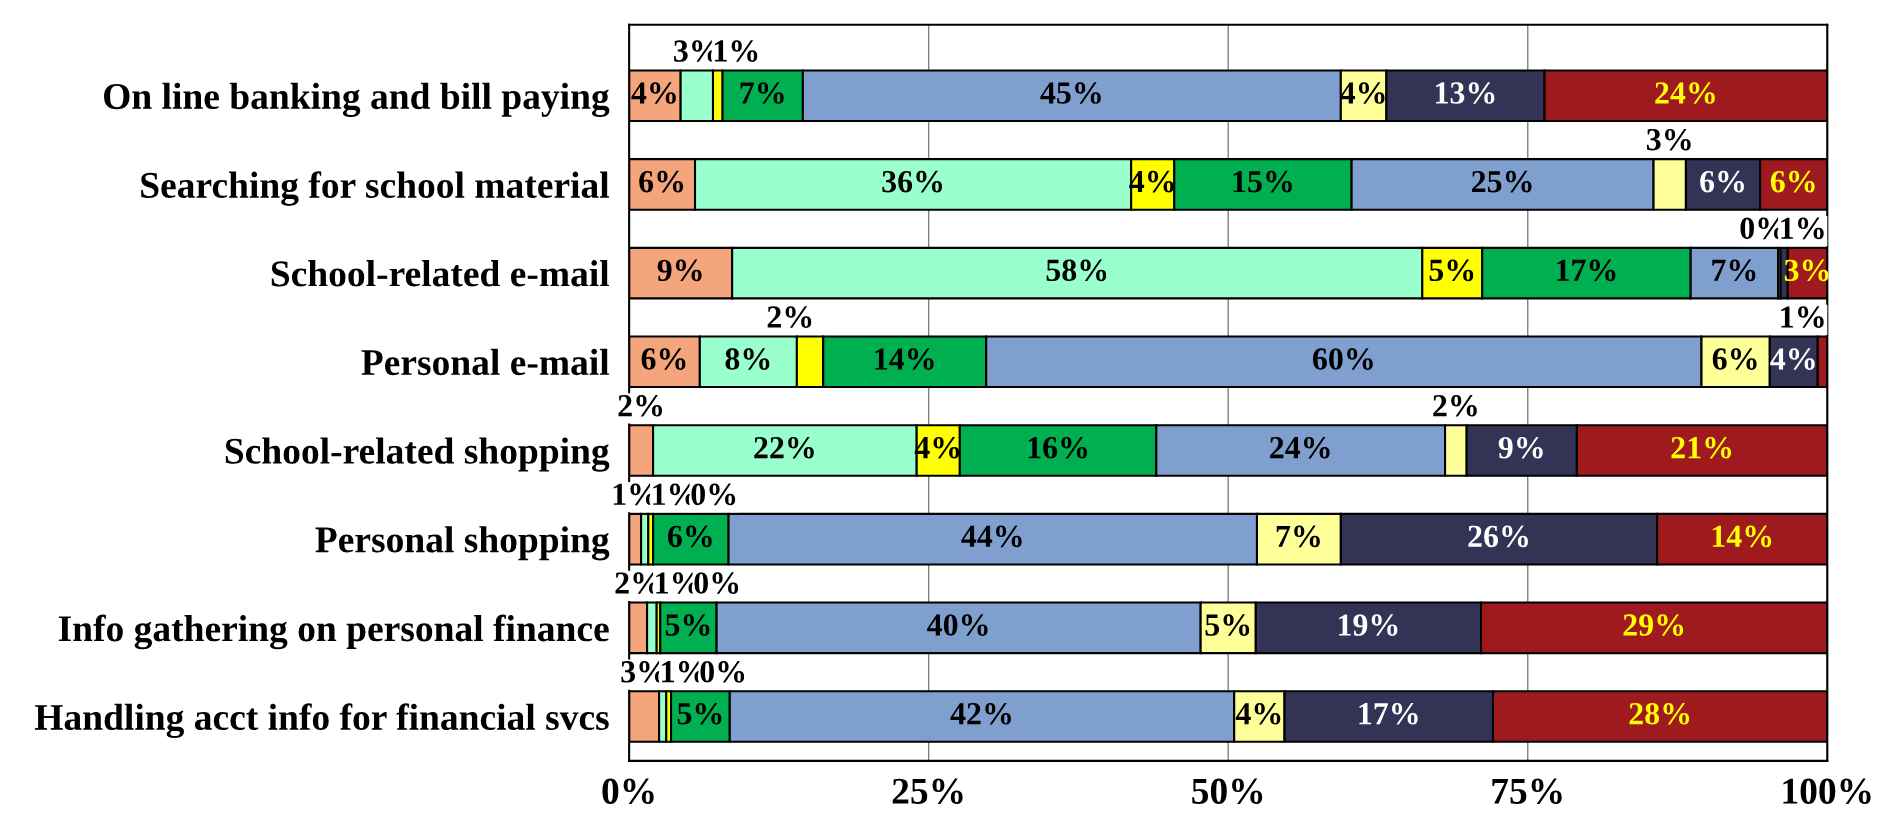 Image resolution: width=1878 pixels, height=827 pixels. Describe the element at coordinates (991, 536) in the screenshot. I see `data-label: 44%` at that location.